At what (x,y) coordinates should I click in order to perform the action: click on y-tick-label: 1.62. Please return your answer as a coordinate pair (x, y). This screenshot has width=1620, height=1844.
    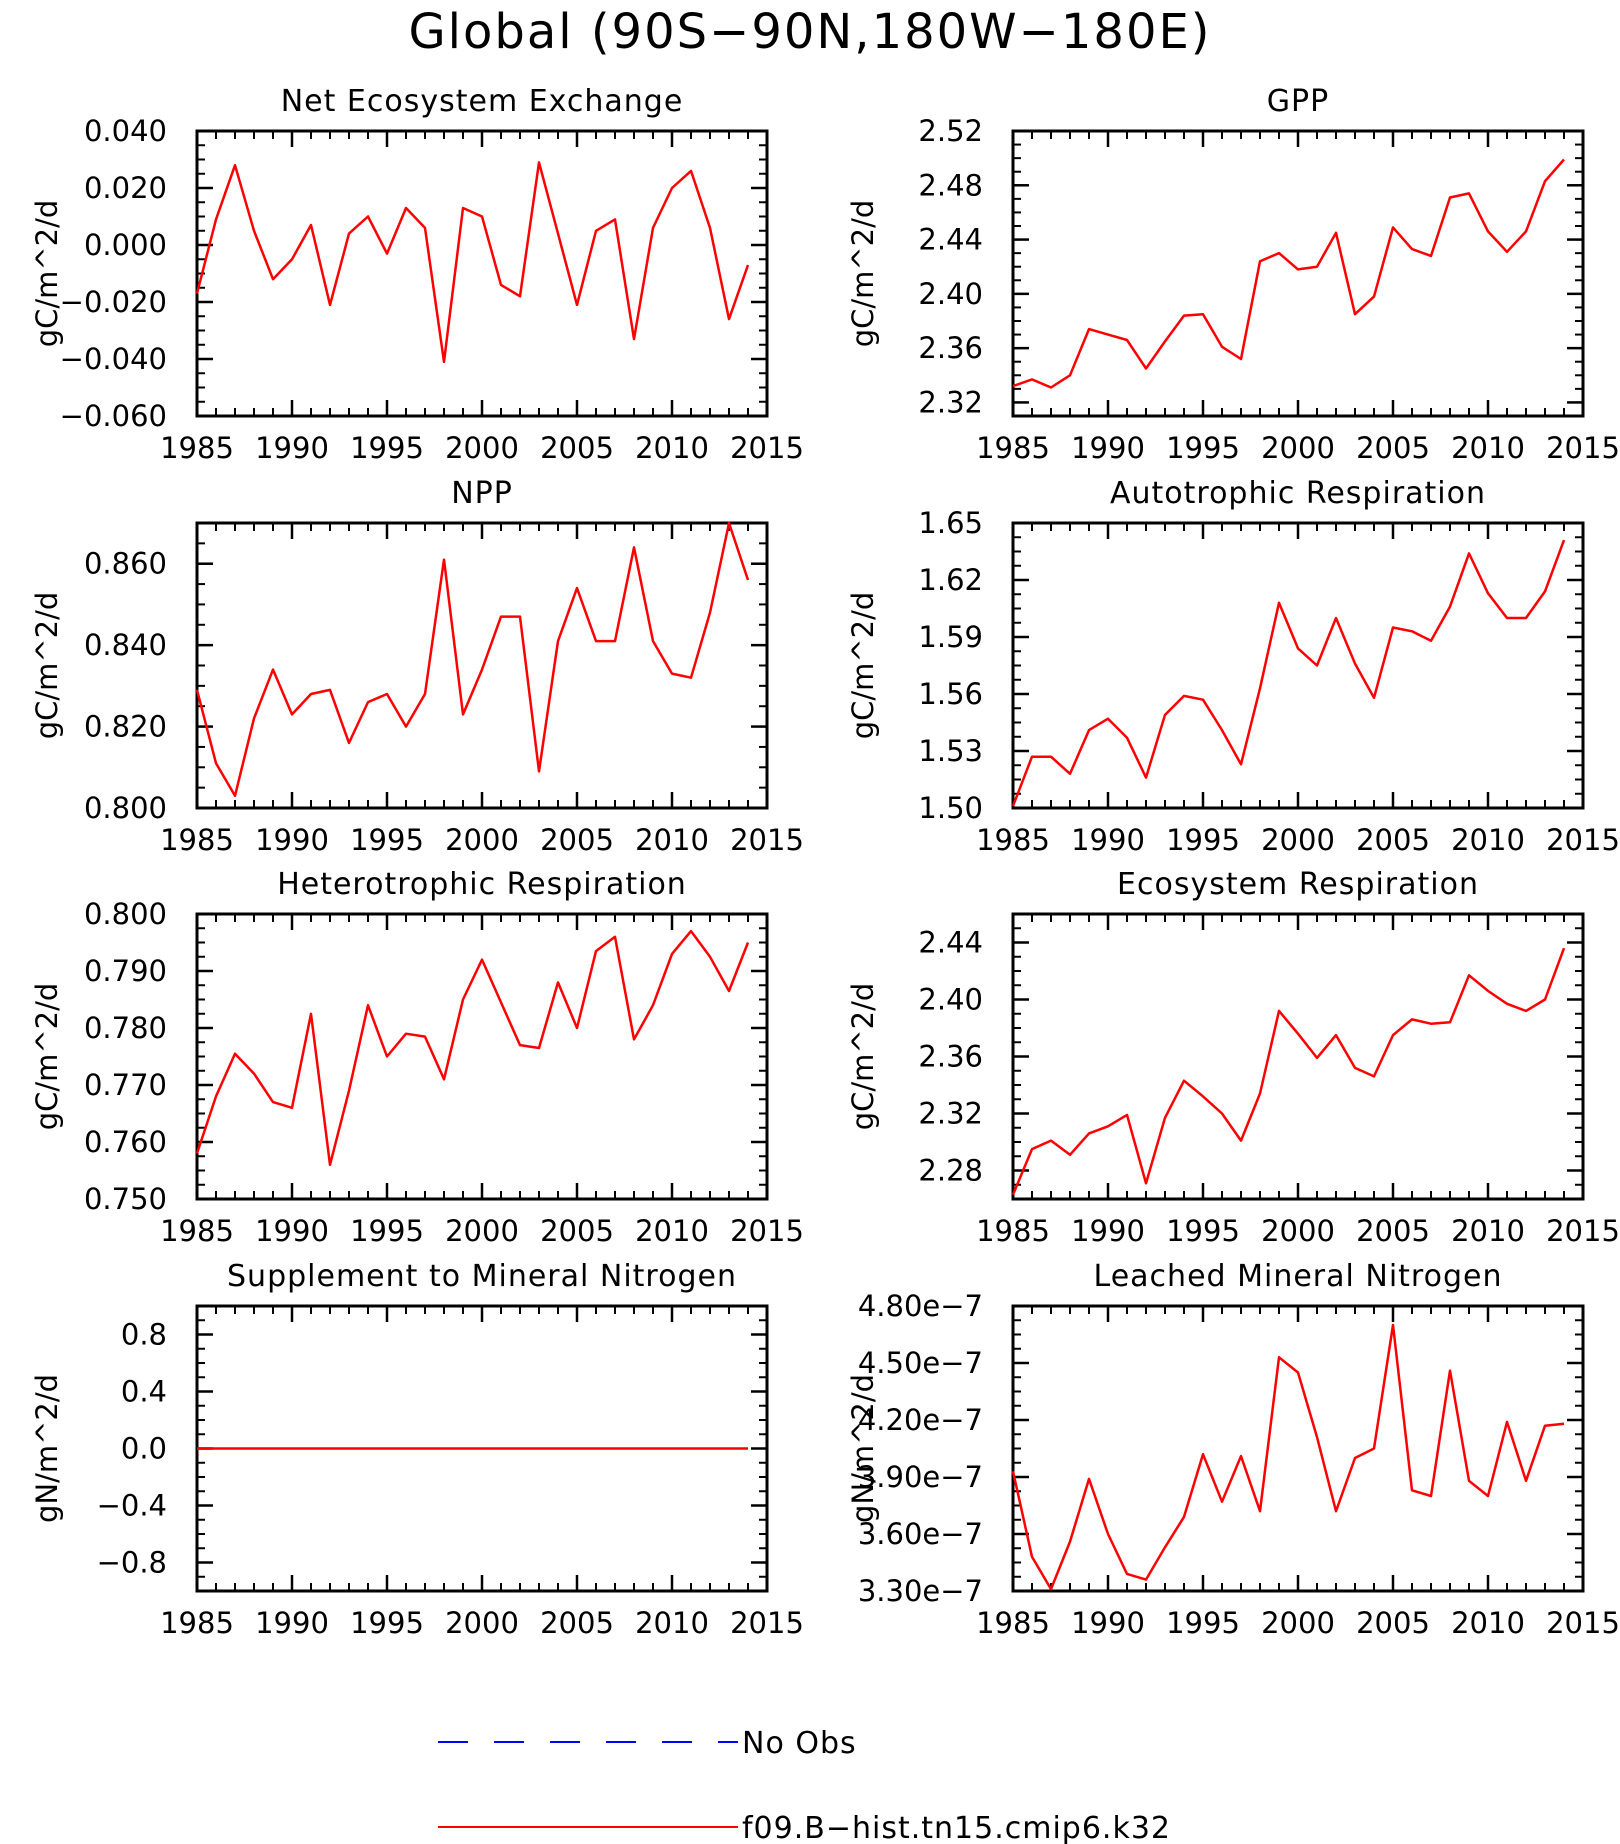
    Looking at the image, I should click on (950, 580).